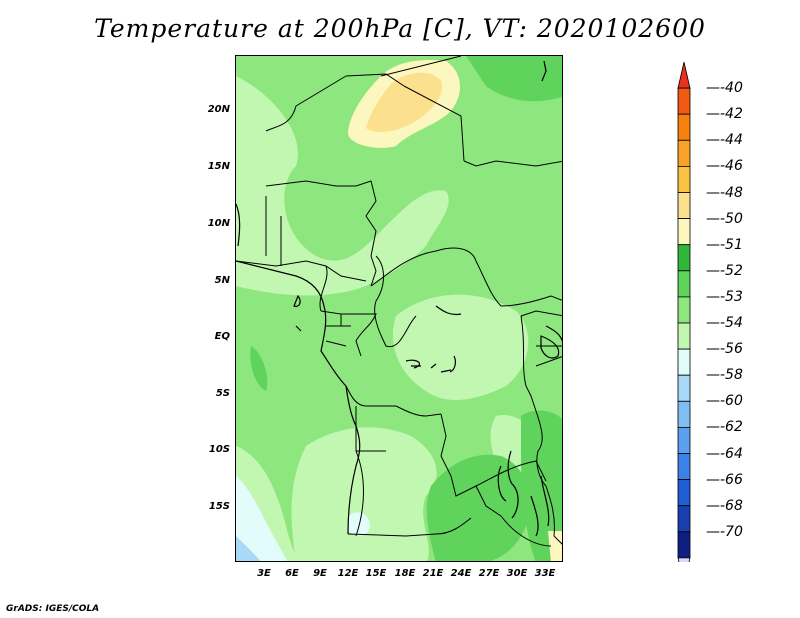 This screenshot has width=800, height=618. I want to click on fill-region-warm-southeast, so click(555, 546).